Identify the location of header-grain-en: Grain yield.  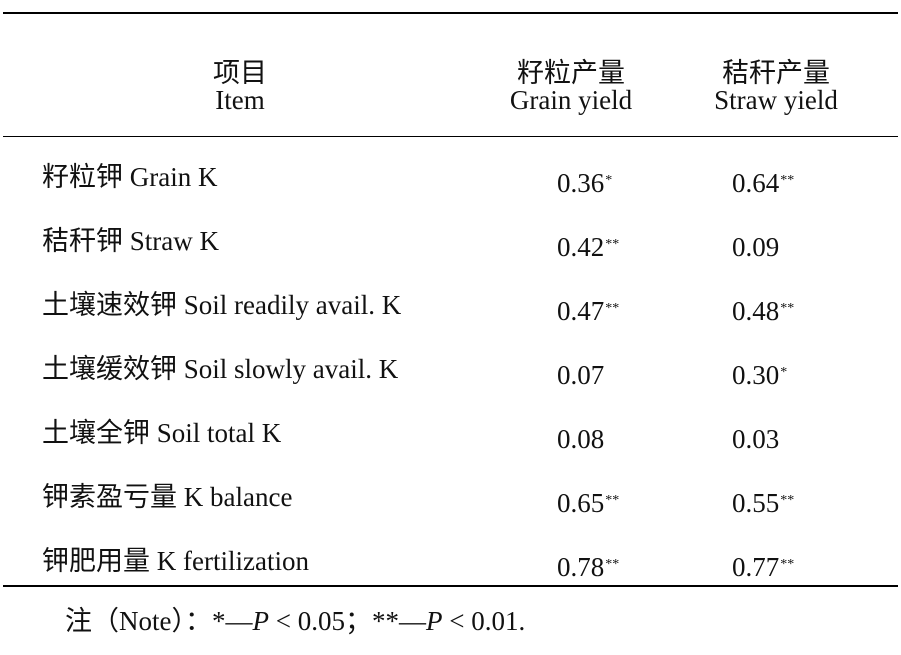
(571, 100).